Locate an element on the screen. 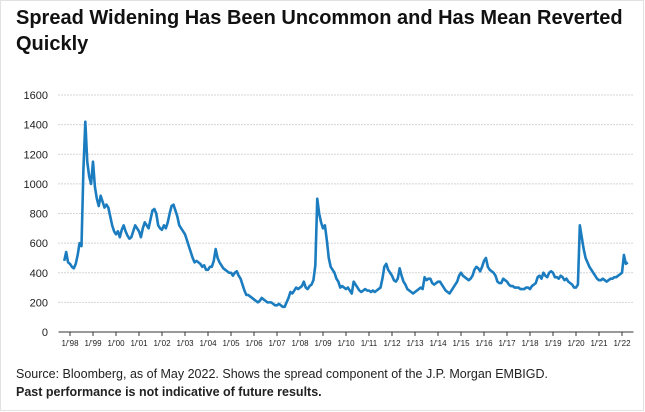  x-tick-label: 1/'19 is located at coordinates (553, 343).